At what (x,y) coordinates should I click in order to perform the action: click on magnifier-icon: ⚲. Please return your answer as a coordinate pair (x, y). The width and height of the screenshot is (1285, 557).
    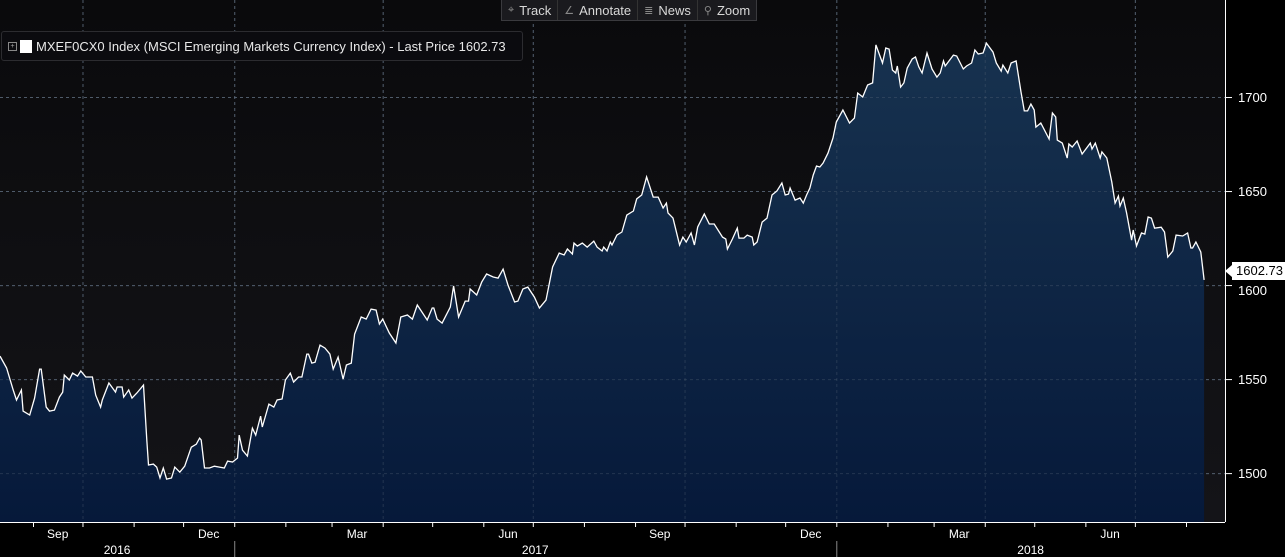
    Looking at the image, I should click on (707, 10).